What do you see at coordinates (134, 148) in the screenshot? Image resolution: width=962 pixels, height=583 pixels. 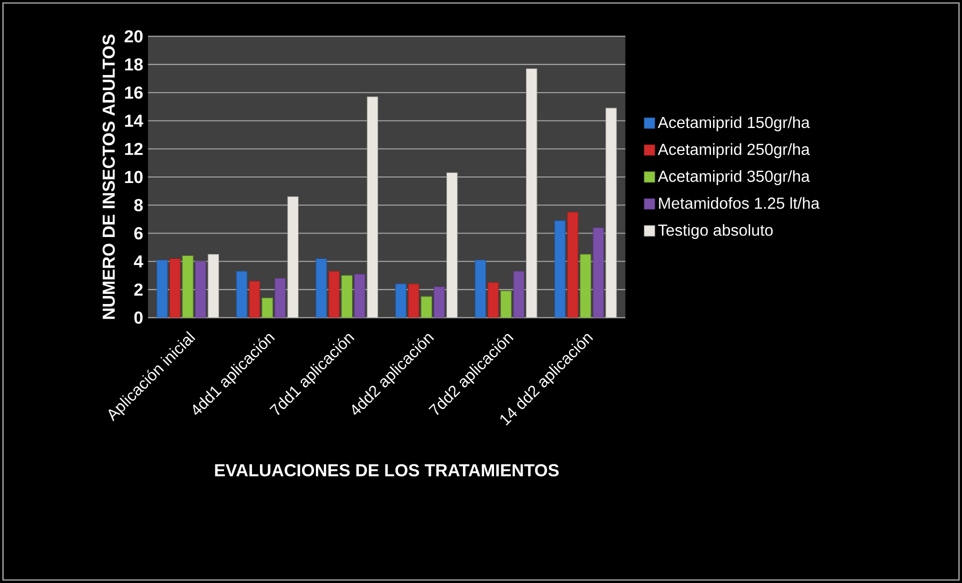 I see `y-tick-label: 12` at bounding box center [134, 148].